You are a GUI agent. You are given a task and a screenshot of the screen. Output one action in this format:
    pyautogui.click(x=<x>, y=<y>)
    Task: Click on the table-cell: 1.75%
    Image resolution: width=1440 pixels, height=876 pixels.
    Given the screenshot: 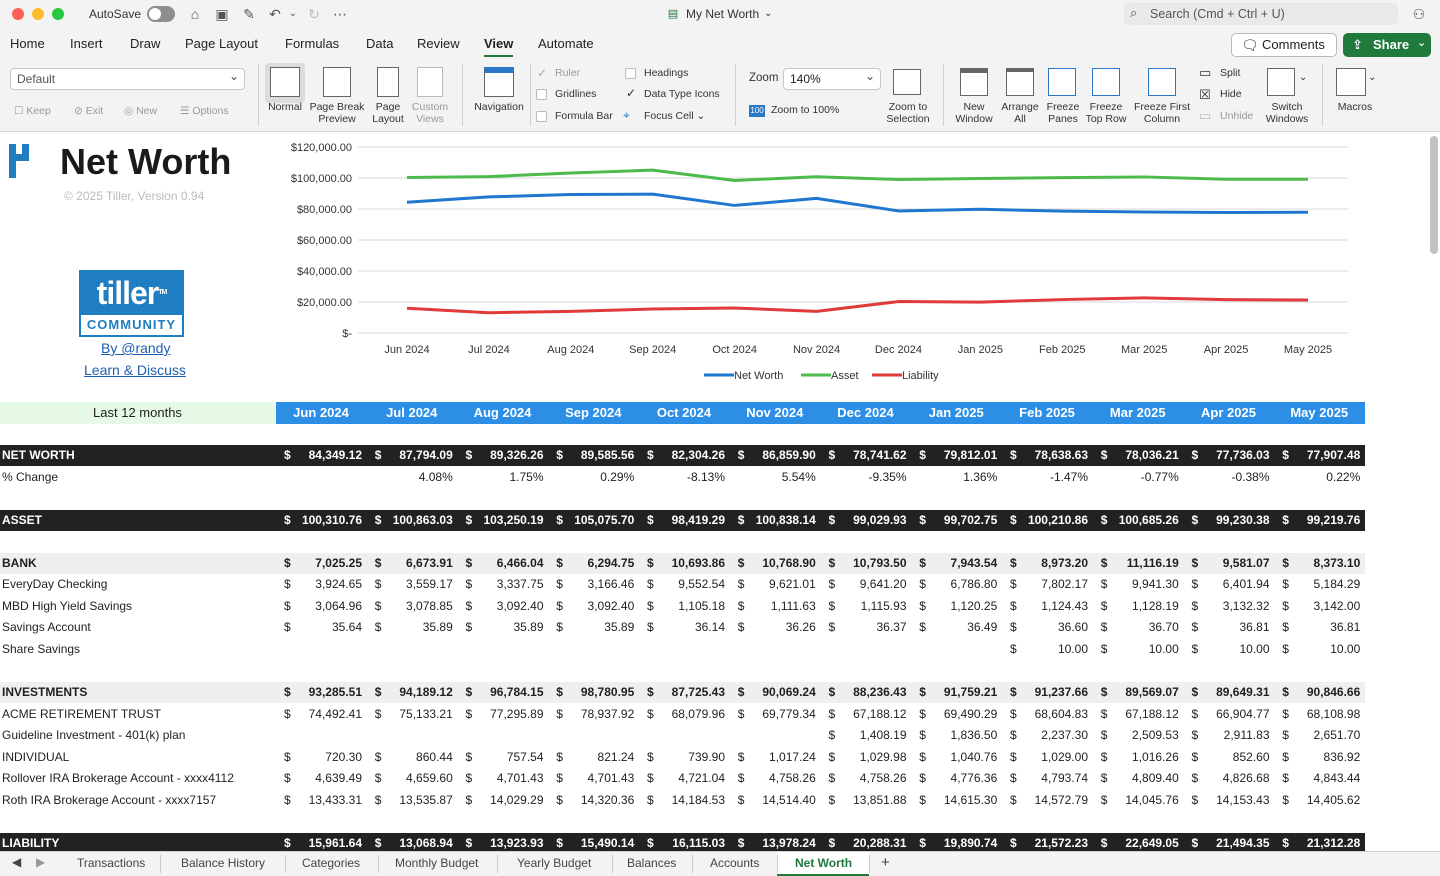 What is the action you would take?
    pyautogui.click(x=504, y=477)
    